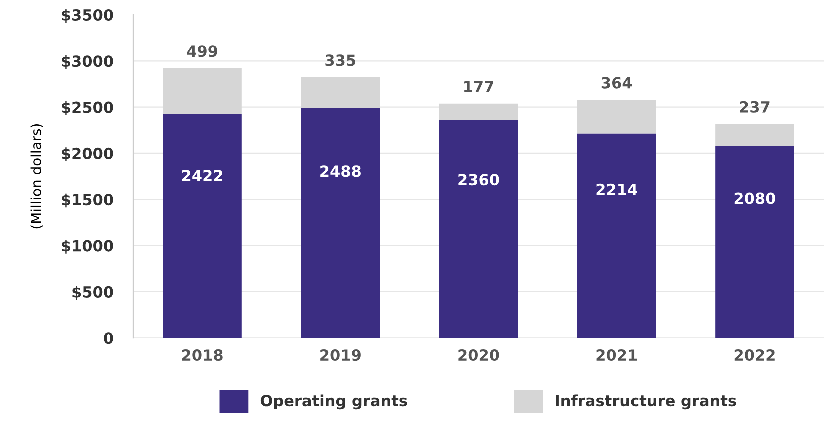 Image resolution: width=824 pixels, height=428 pixels. What do you see at coordinates (646, 402) in the screenshot?
I see `legend-label: Infrastructure grants` at bounding box center [646, 402].